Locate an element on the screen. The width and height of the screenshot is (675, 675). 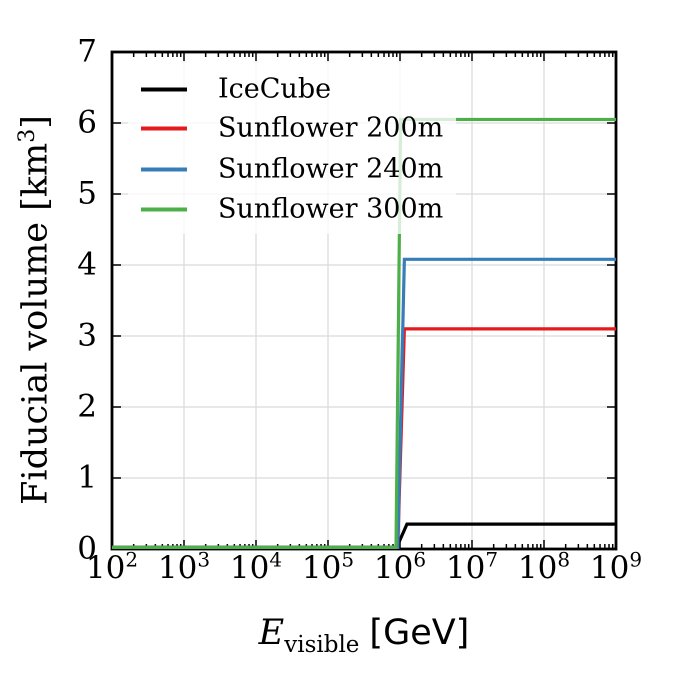
x-axis-label-symbol: E is located at coordinates (271, 633).